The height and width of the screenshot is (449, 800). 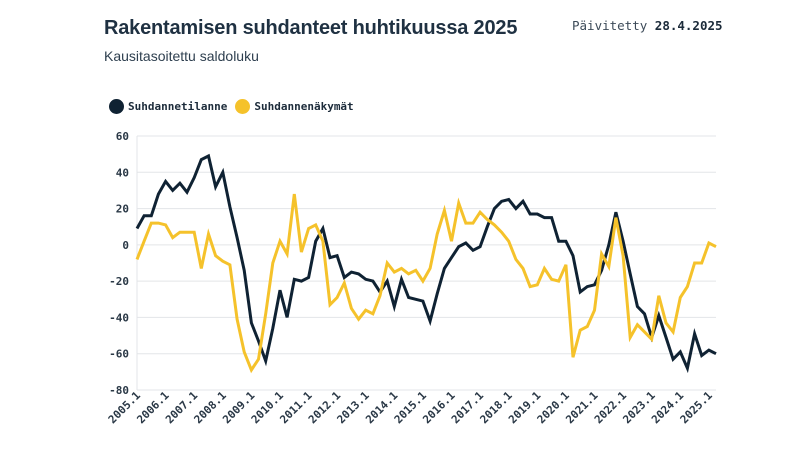 I want to click on x-tick-label: 2025.1, so click(x=697, y=408).